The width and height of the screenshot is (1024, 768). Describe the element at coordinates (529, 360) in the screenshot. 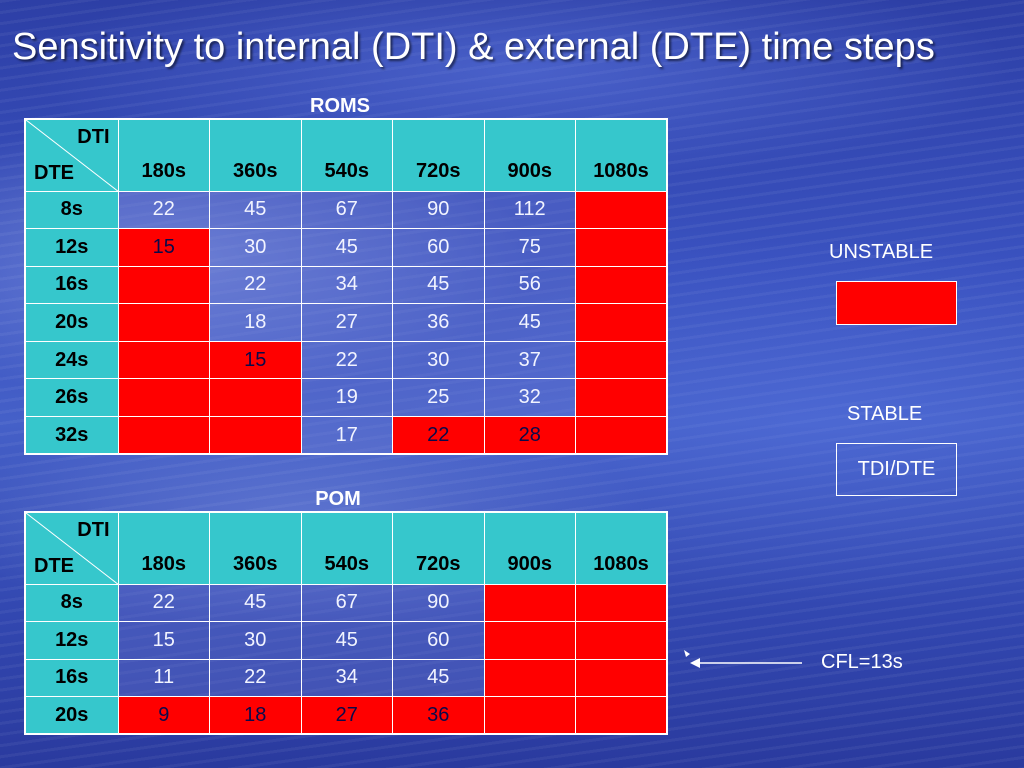

I see `table-cell: 37` at that location.